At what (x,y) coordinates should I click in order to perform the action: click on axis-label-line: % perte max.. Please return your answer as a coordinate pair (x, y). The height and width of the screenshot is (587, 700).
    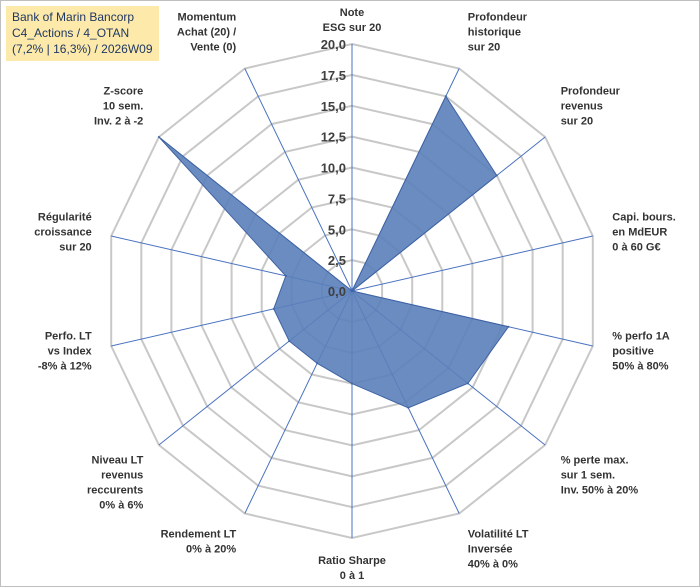
    Looking at the image, I should click on (595, 461).